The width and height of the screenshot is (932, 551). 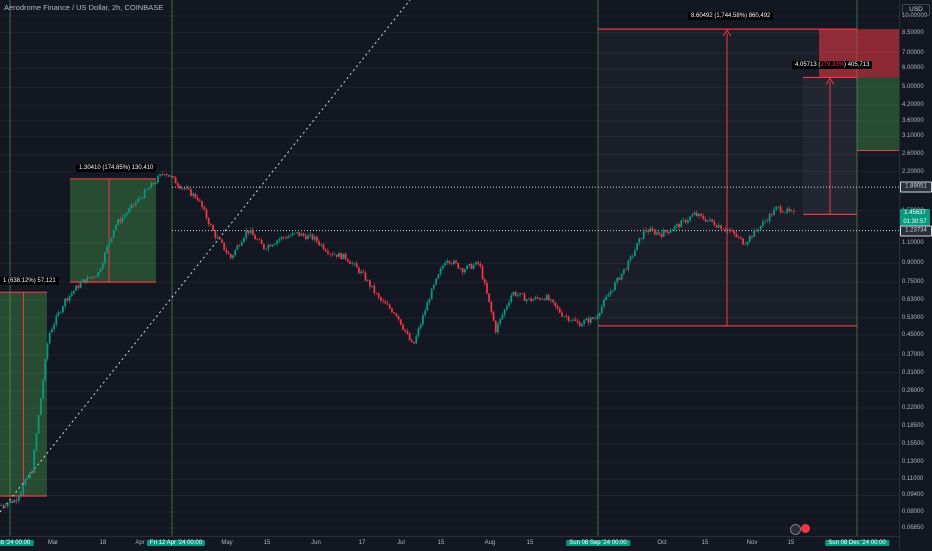 I want to click on visibility-icon, so click(x=795, y=529).